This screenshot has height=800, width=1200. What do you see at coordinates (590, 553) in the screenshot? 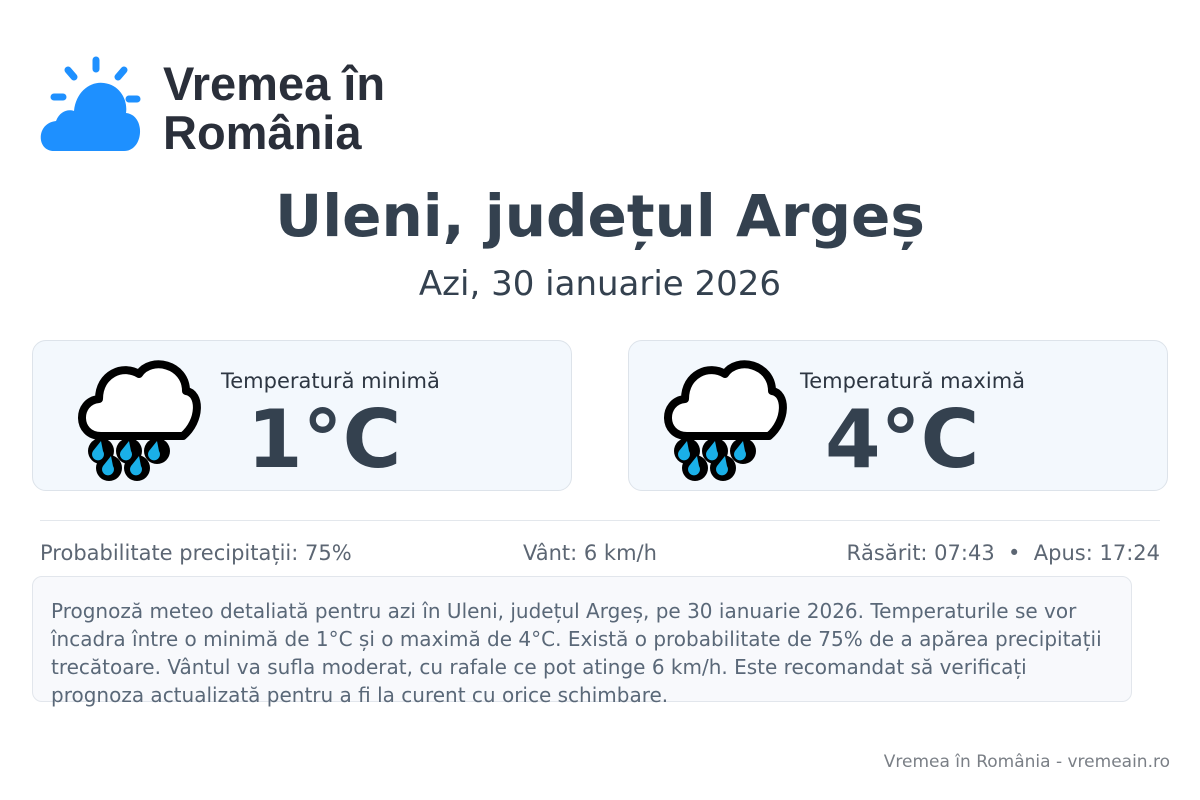
I see `wind-speed: Vânt: 6 km/h` at bounding box center [590, 553].